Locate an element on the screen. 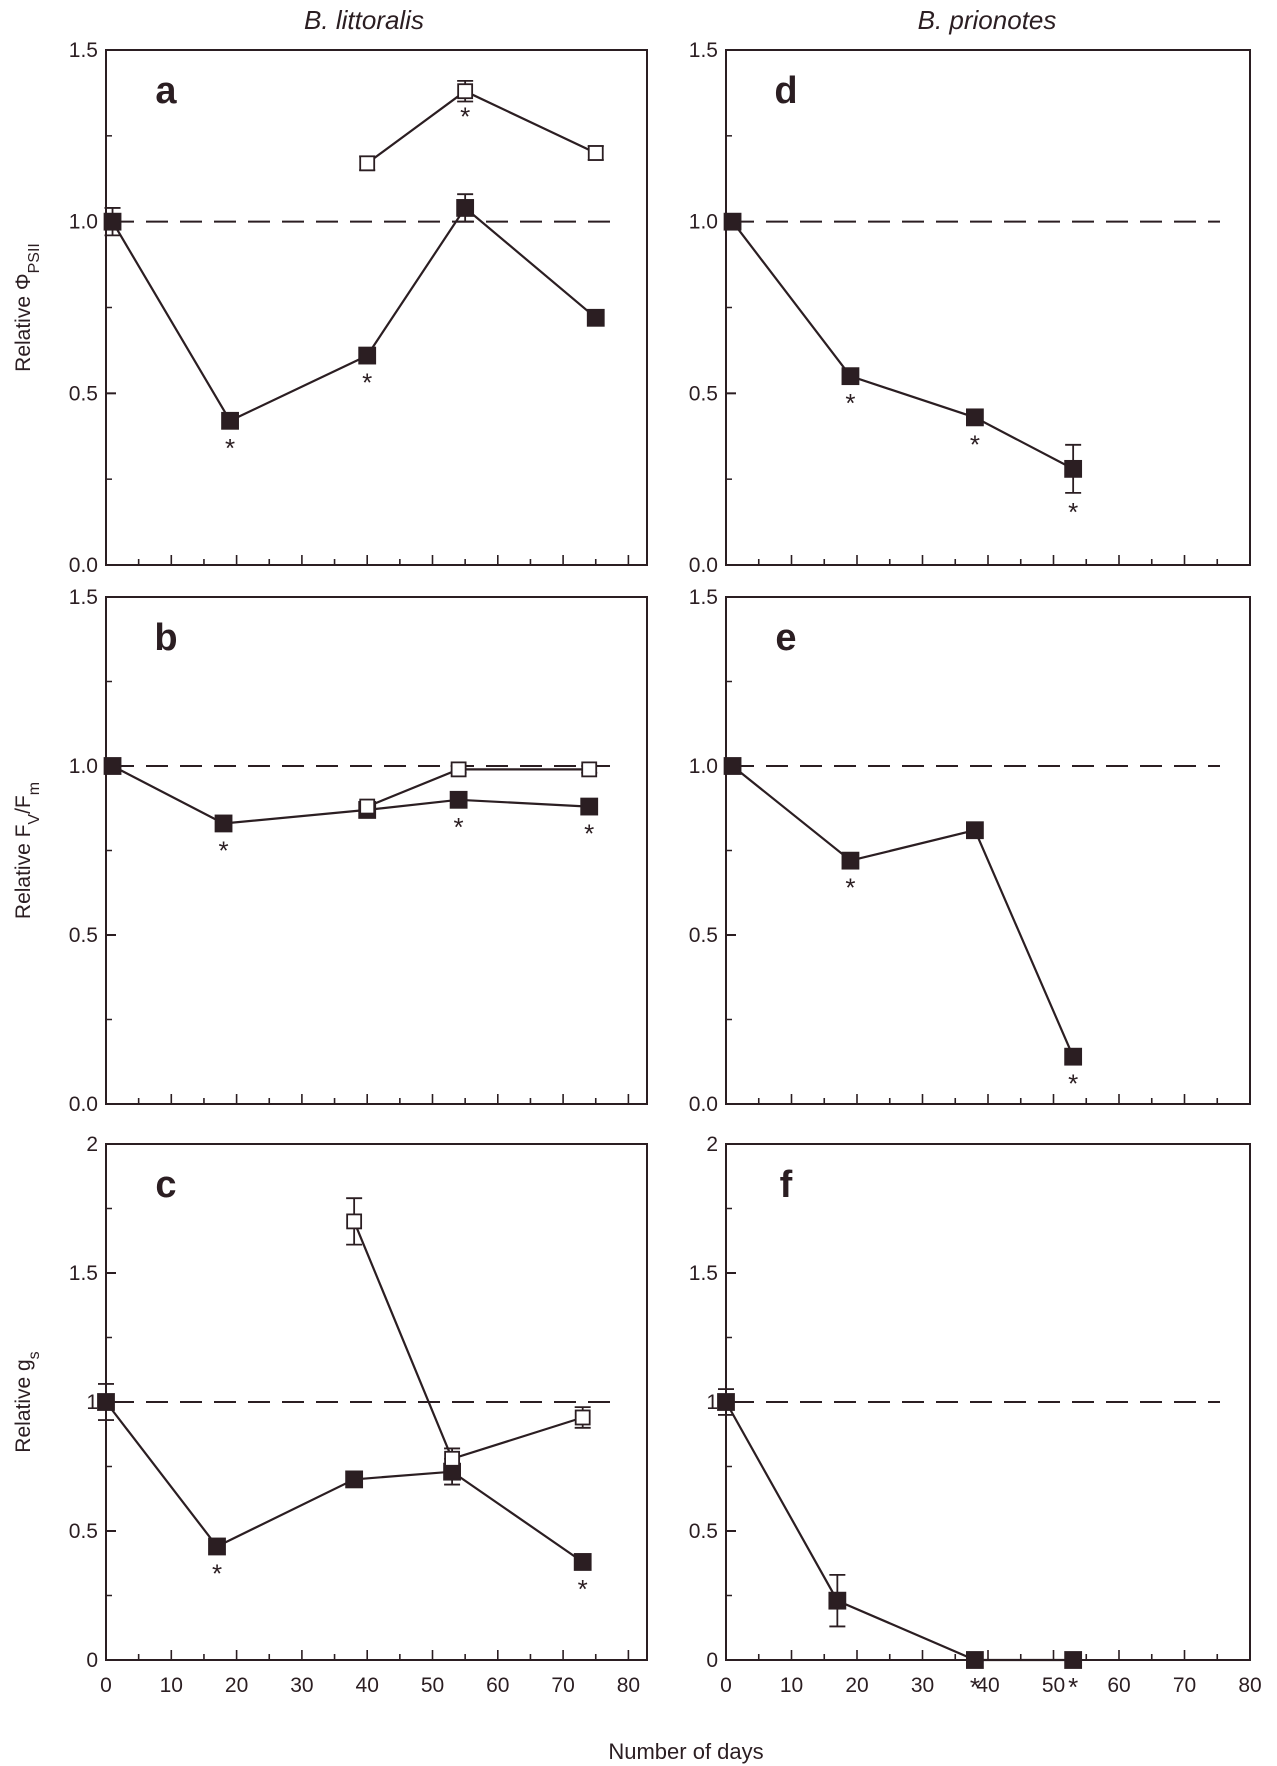 The height and width of the screenshot is (1766, 1277). panel-b: 0.0 0.5 1.0 1.5 b Relative FV/Fm * * * is located at coordinates (330, 851).